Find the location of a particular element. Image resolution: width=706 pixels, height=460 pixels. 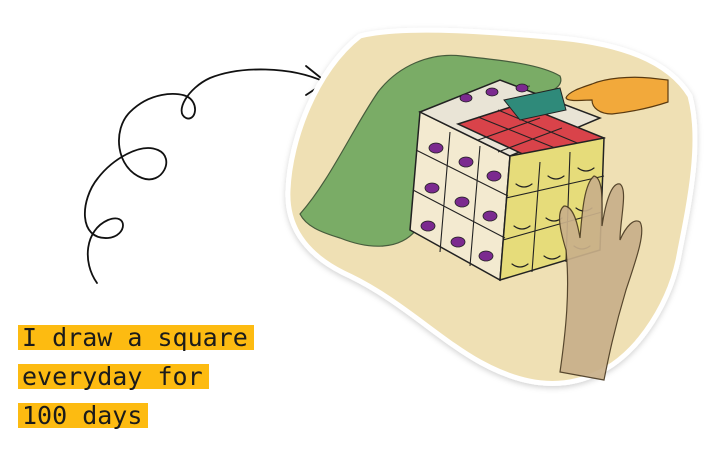

purple-eyes is located at coordinates (474, 172).